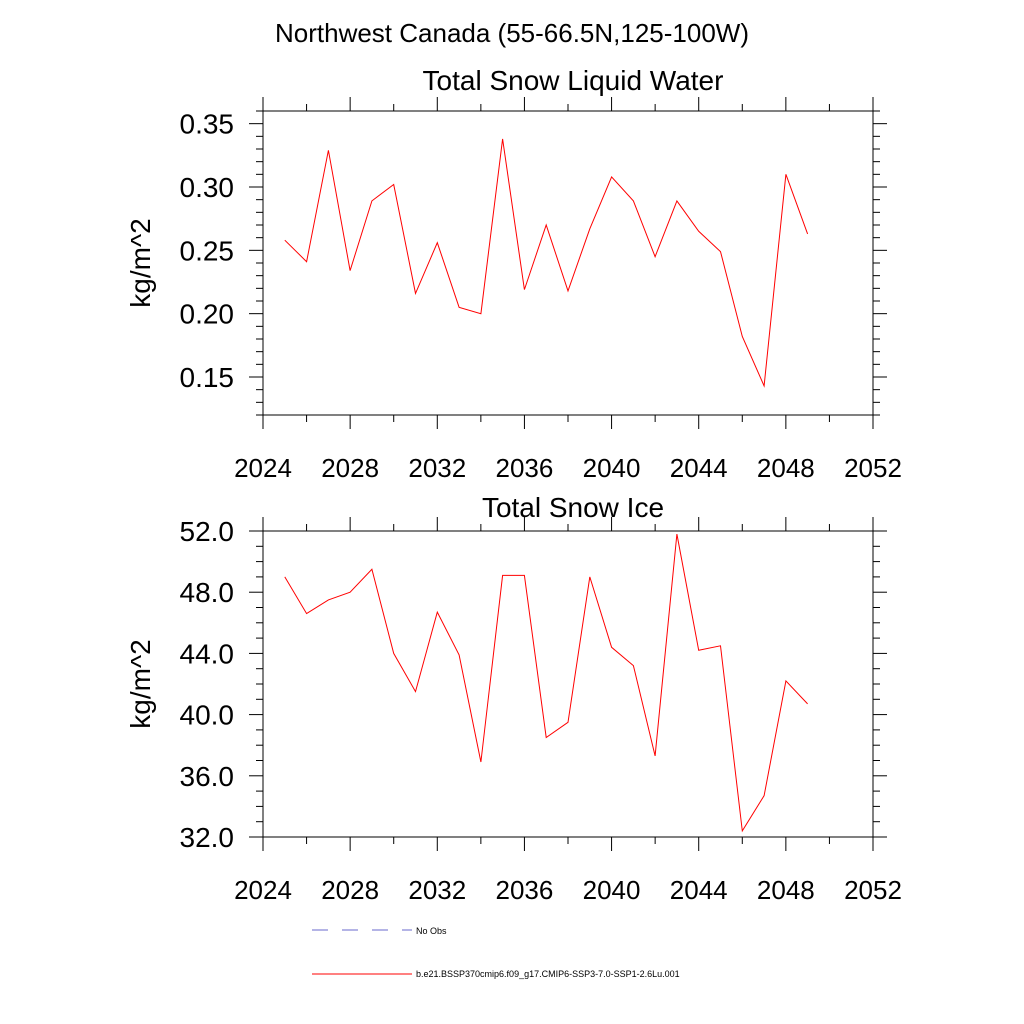 This screenshot has width=1024, height=1024. I want to click on y-tick-label: 0.25, so click(207, 250).